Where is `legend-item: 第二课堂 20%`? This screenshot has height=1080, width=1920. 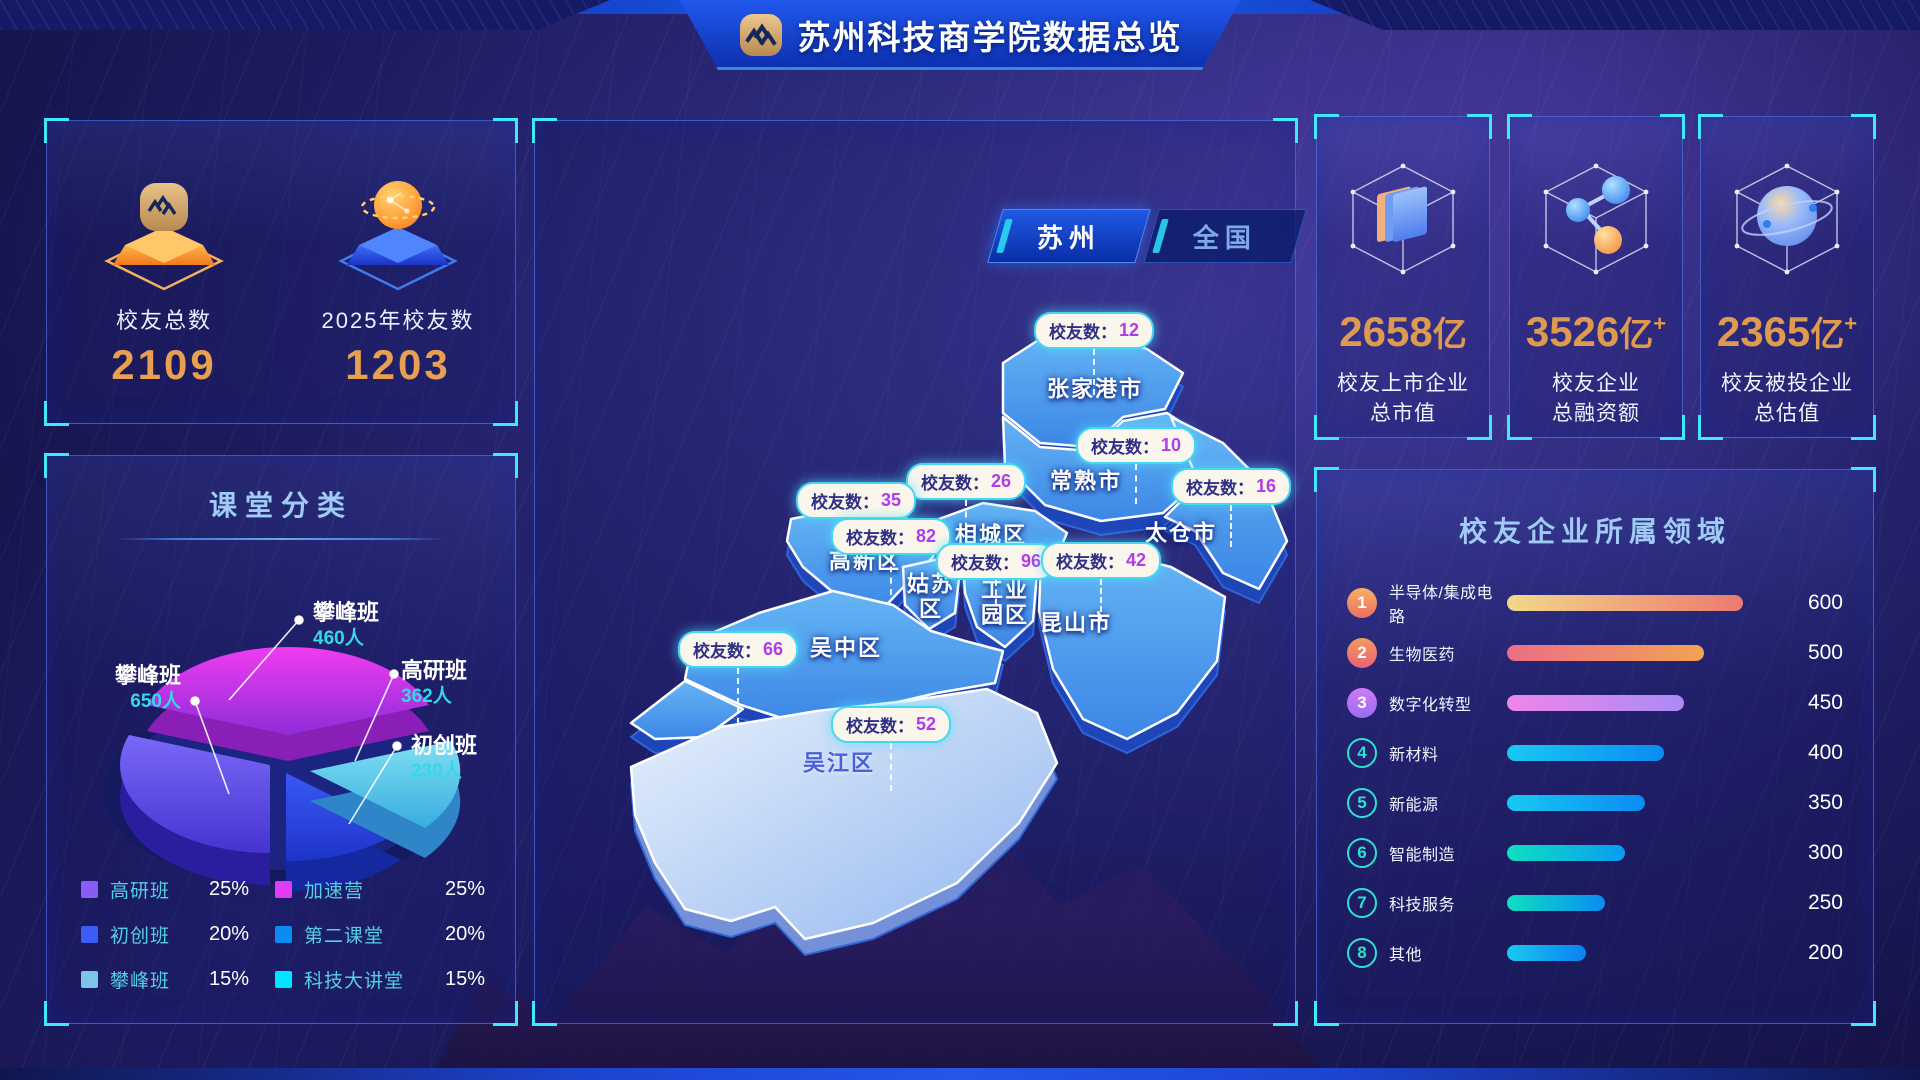
legend-item: 第二课堂 20% is located at coordinates (380, 934).